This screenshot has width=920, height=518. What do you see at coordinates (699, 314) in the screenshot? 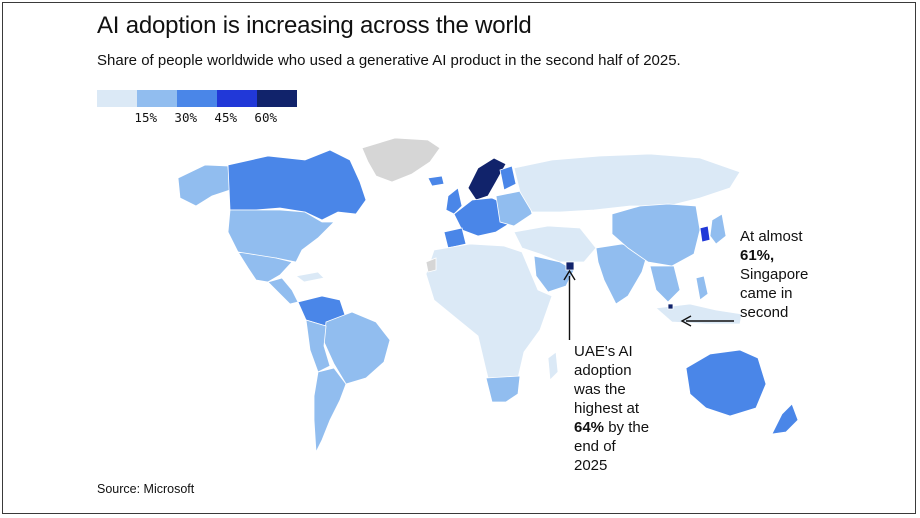
I see `region-indonesia` at bounding box center [699, 314].